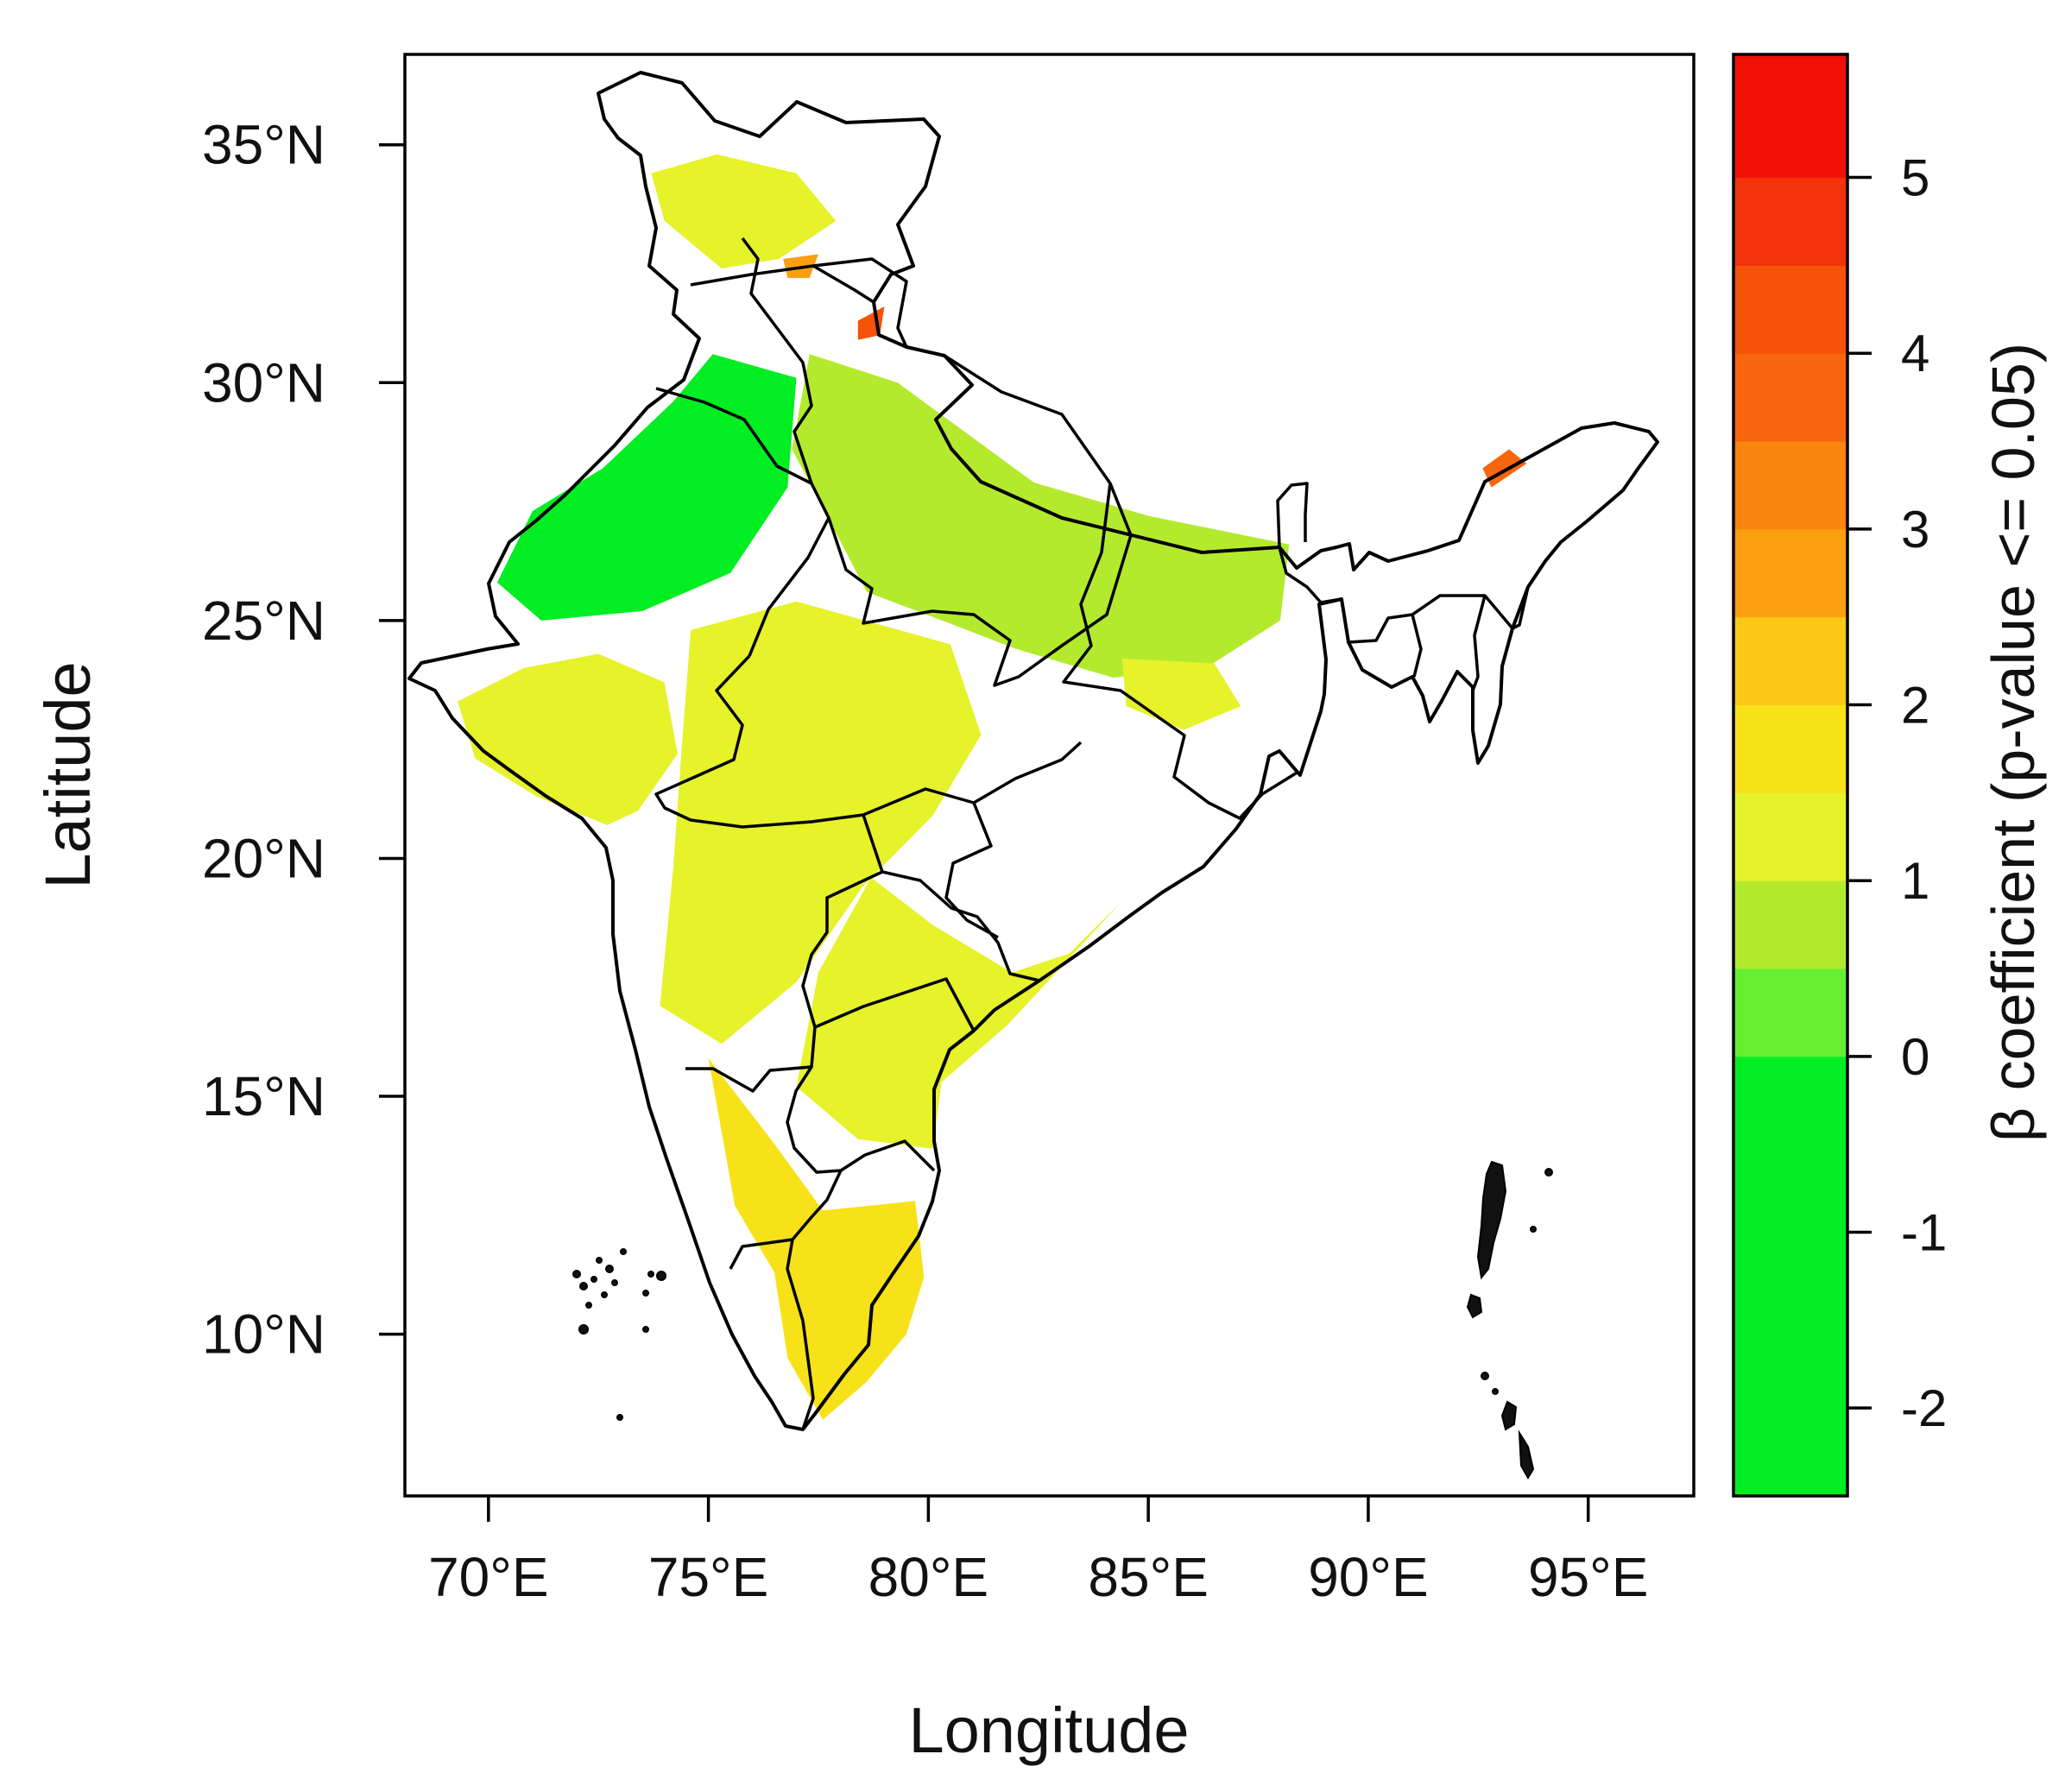  Describe the element at coordinates (708, 1577) in the screenshot. I see `x-tick-label: 75°E` at that location.